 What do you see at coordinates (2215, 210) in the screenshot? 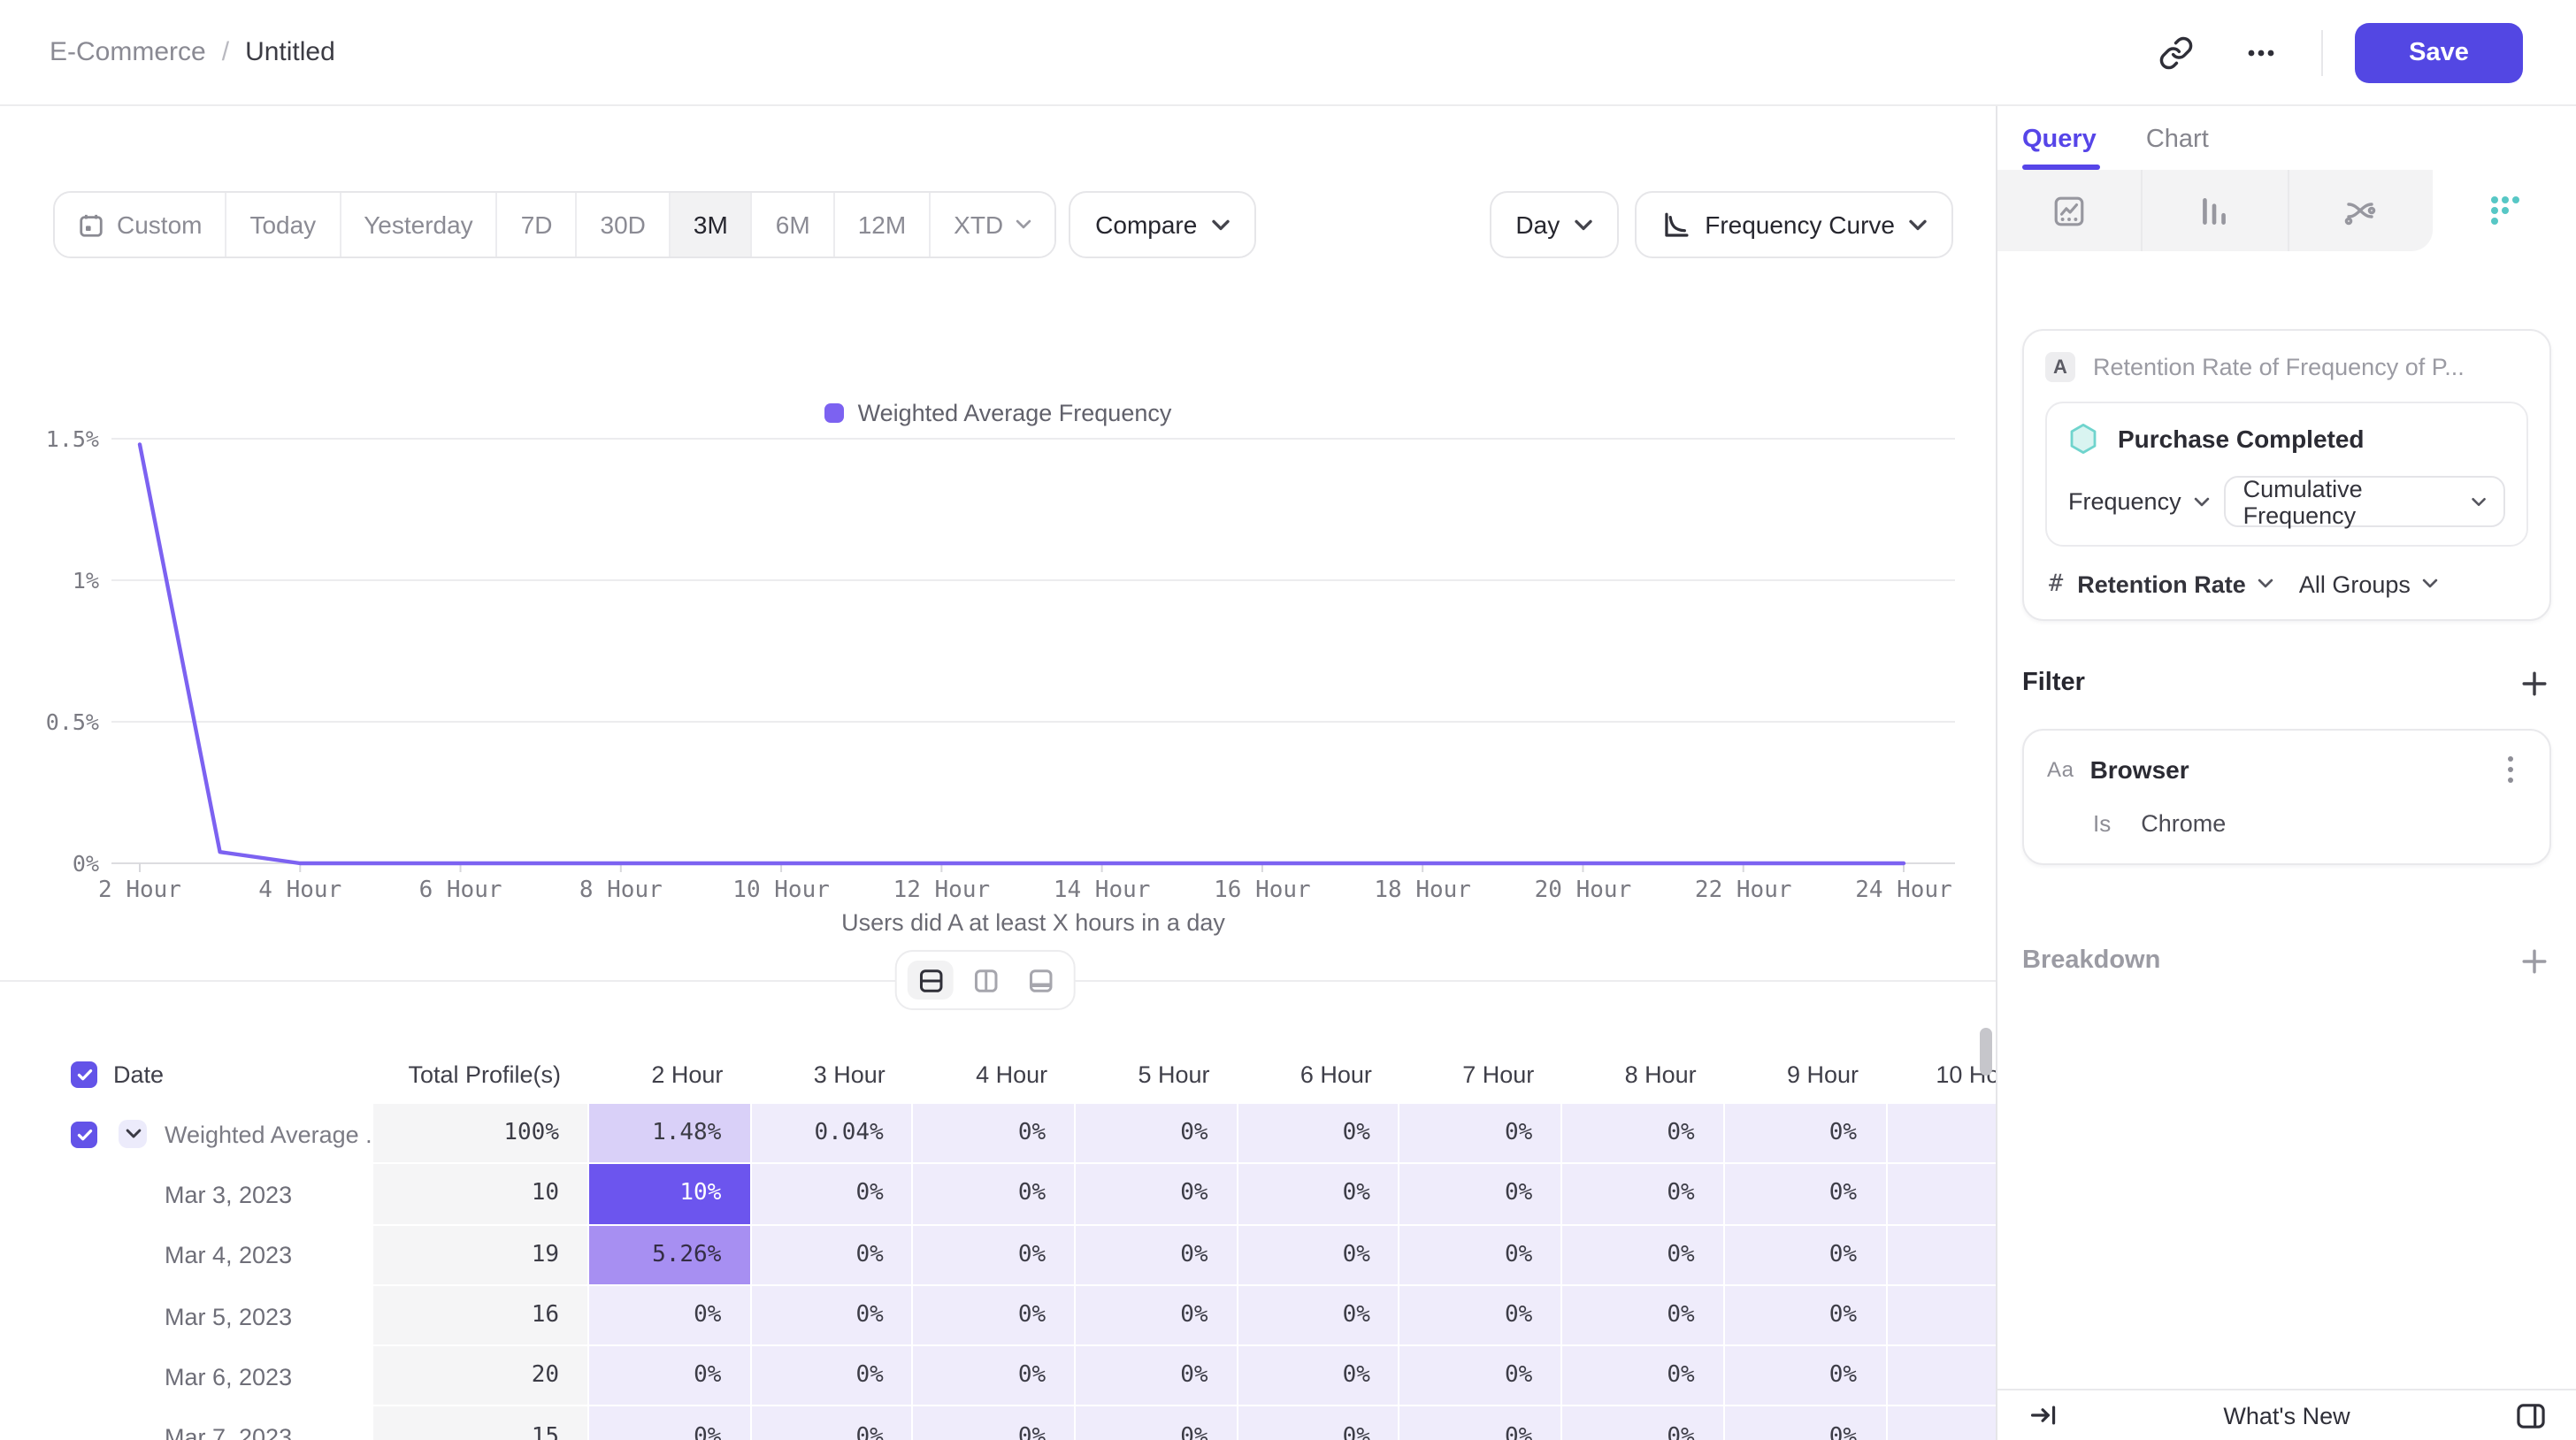
I see `tab-bar-chart-icon` at bounding box center [2215, 210].